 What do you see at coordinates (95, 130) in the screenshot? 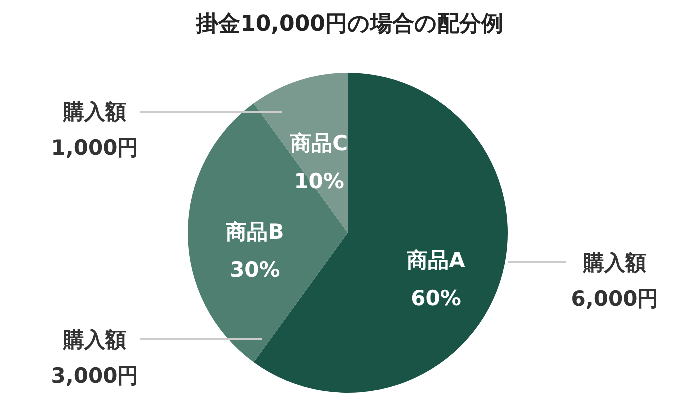
I see `text: 購入額 1,000円` at bounding box center [95, 130].